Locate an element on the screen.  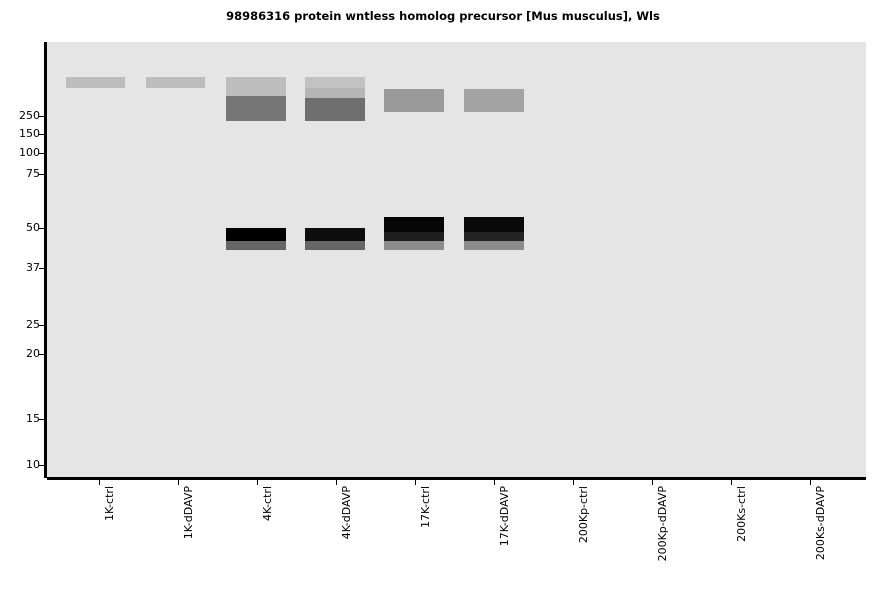
y-tick-label-wrap: 100 is located at coordinates (24, 153).